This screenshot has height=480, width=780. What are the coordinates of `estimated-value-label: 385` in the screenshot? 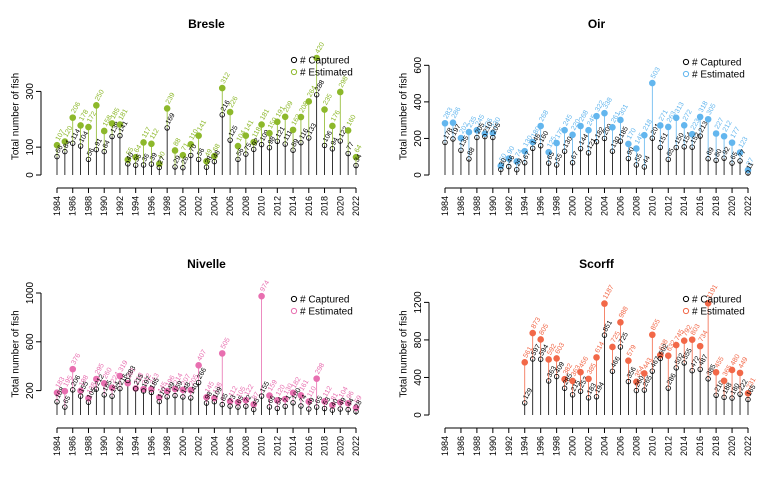 It's located at (592, 369).